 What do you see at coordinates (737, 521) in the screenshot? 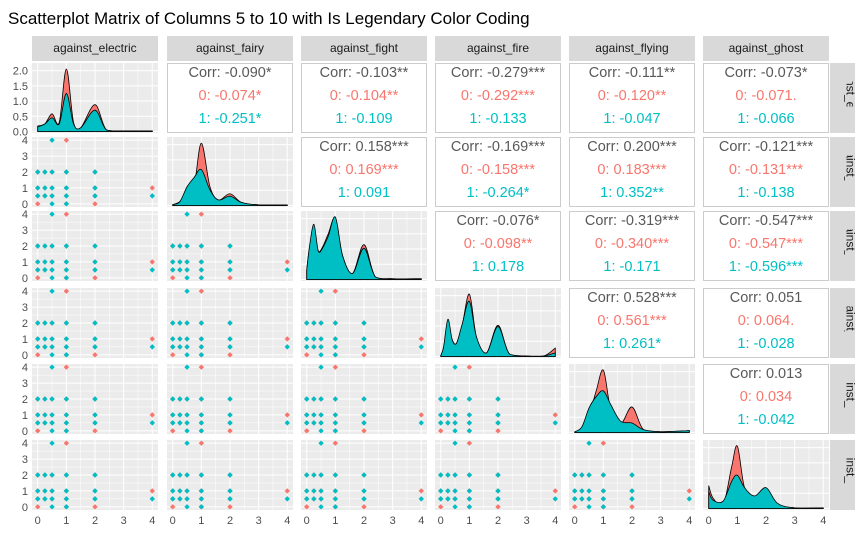
I see `x-tick-label: 1` at bounding box center [737, 521].